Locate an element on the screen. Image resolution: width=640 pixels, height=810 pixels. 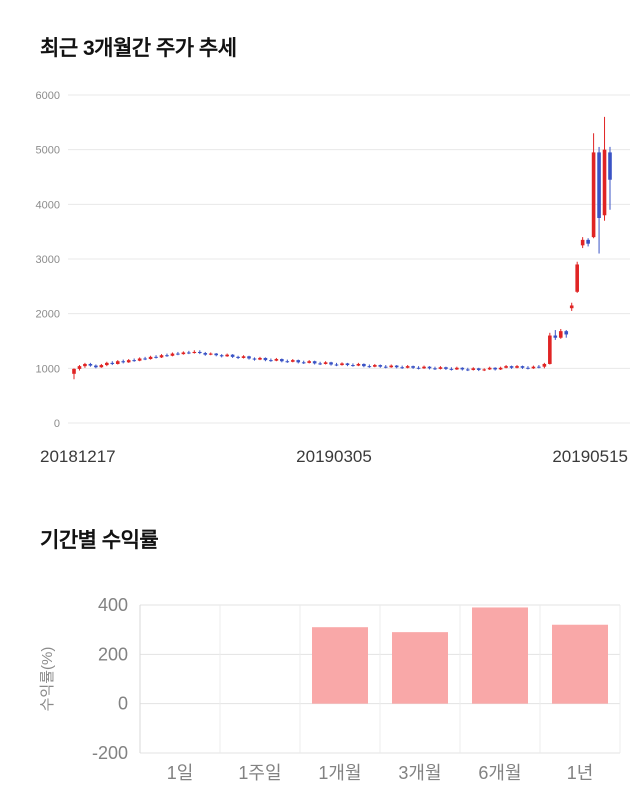
y-tick-label: 3000 is located at coordinates (48, 260).